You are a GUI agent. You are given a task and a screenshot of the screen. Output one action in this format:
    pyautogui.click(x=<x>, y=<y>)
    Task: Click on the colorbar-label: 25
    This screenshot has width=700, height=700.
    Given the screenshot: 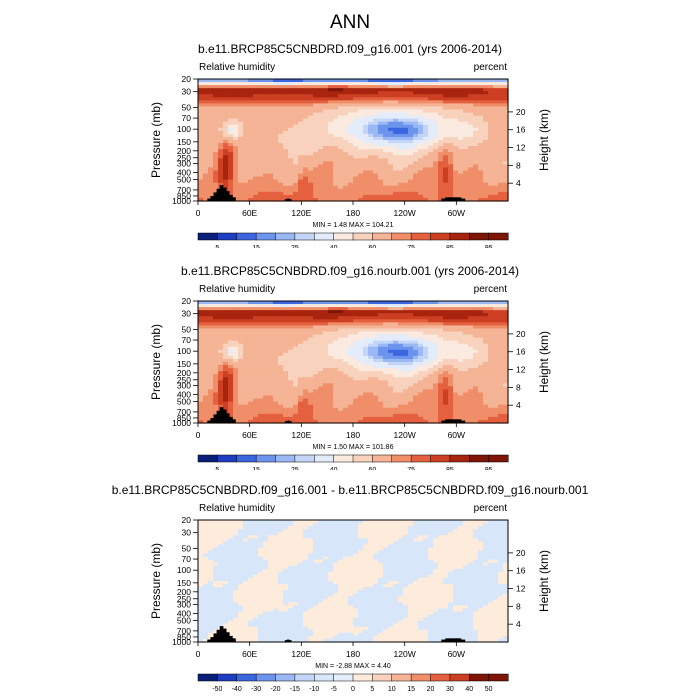 What is the action you would take?
    pyautogui.click(x=295, y=246)
    